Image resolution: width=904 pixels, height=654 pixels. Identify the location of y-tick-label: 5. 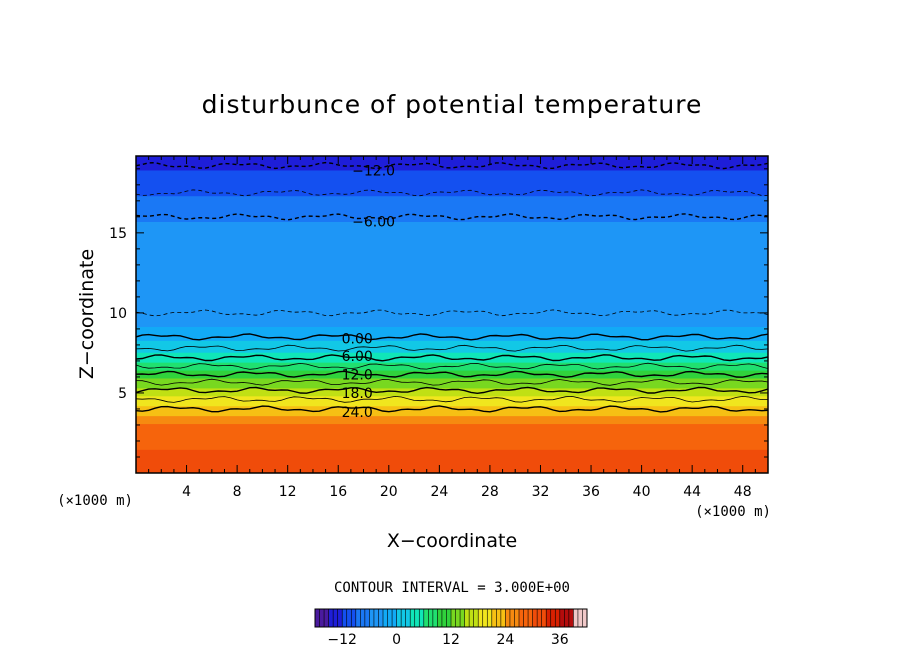
(122, 394).